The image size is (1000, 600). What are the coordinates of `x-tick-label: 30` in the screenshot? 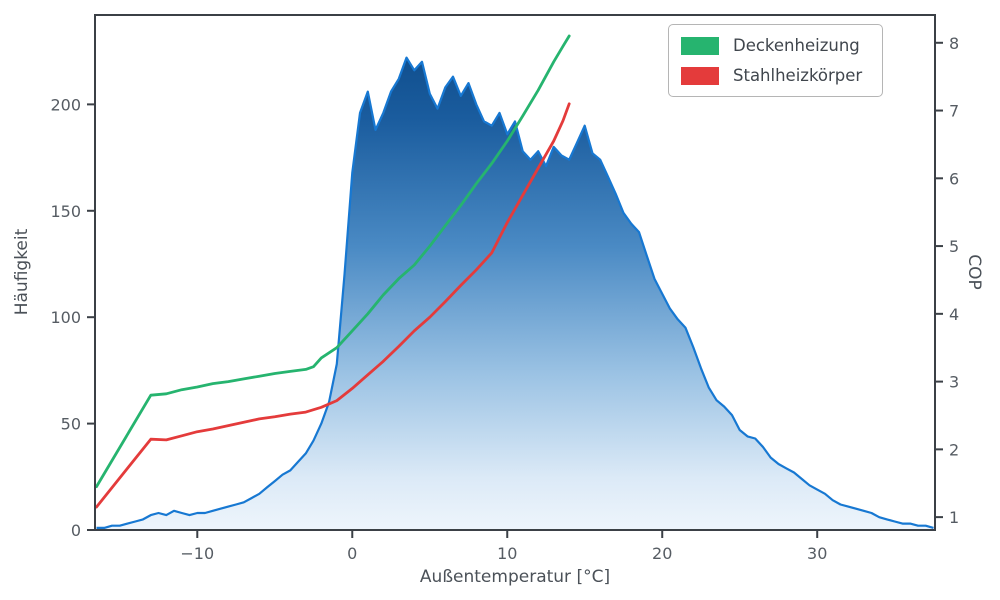 It's located at (817, 553).